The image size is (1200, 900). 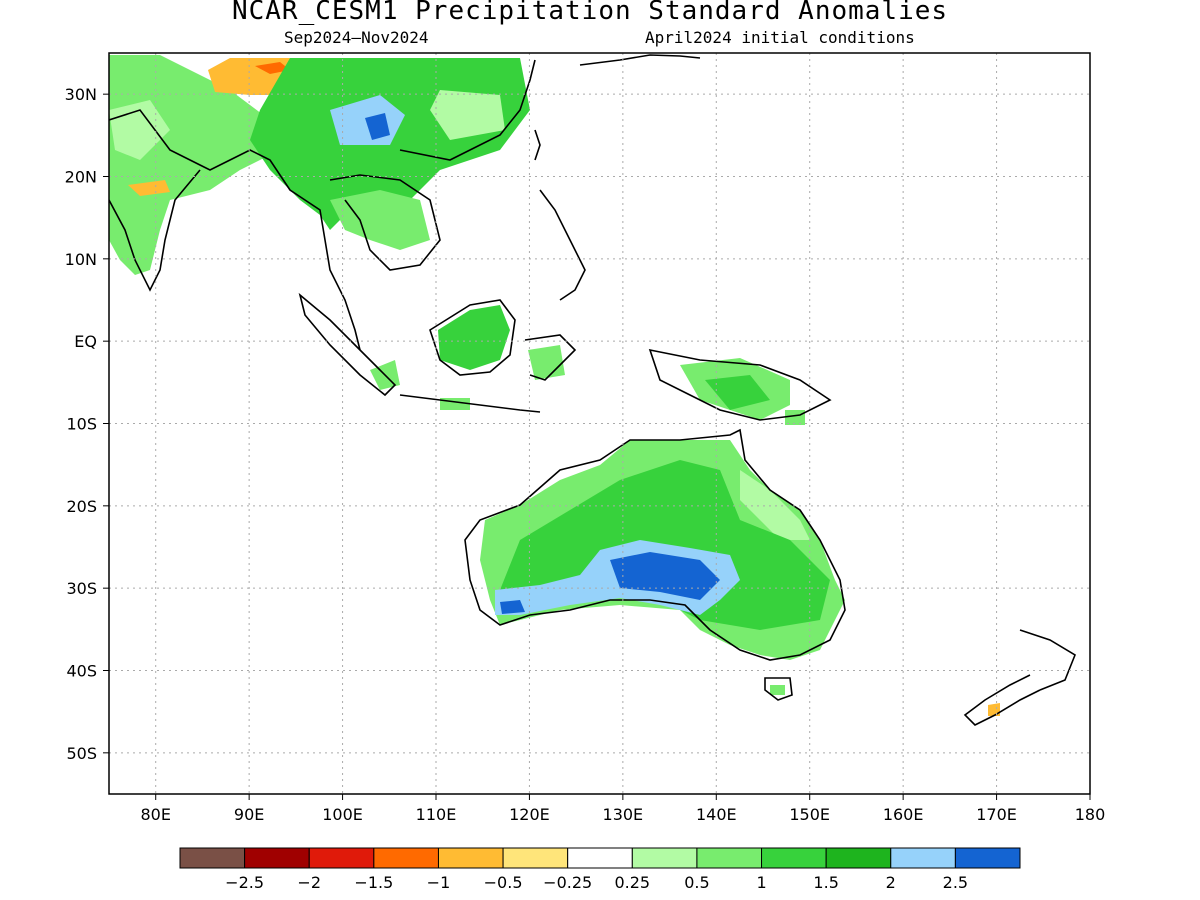 I want to click on anomaly-china-core, so click(x=377, y=126).